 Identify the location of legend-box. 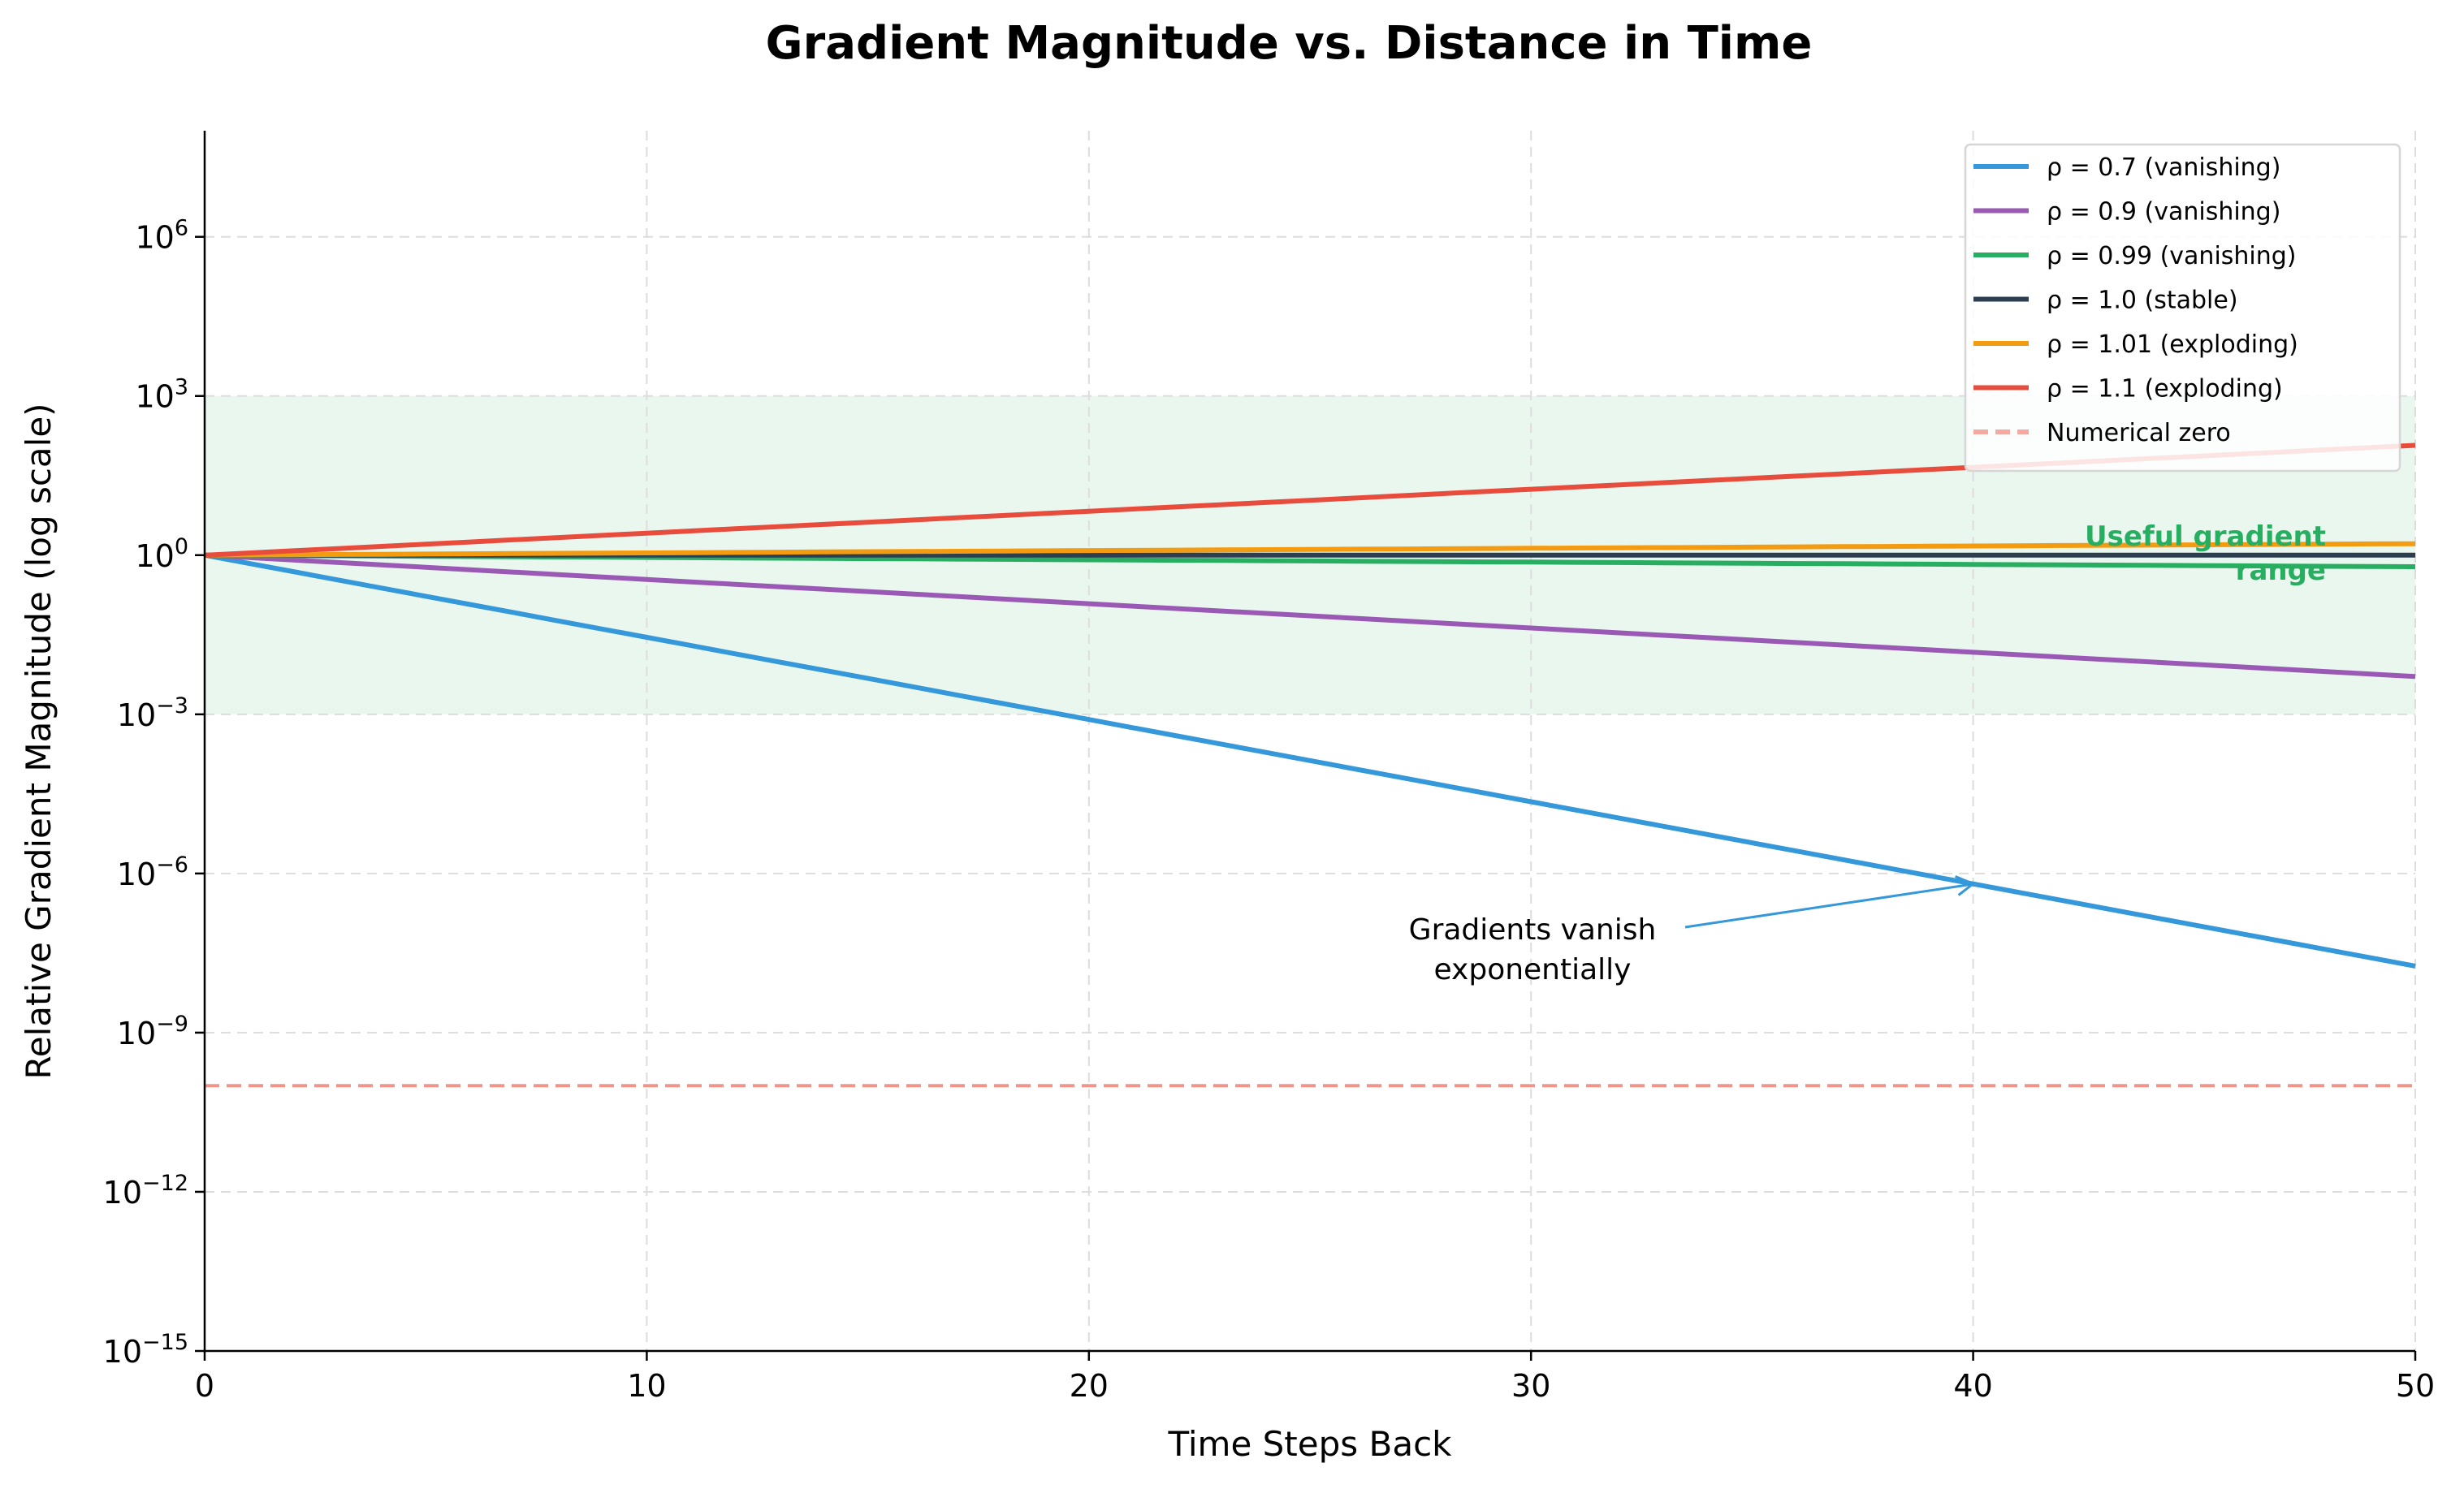
(2182, 308).